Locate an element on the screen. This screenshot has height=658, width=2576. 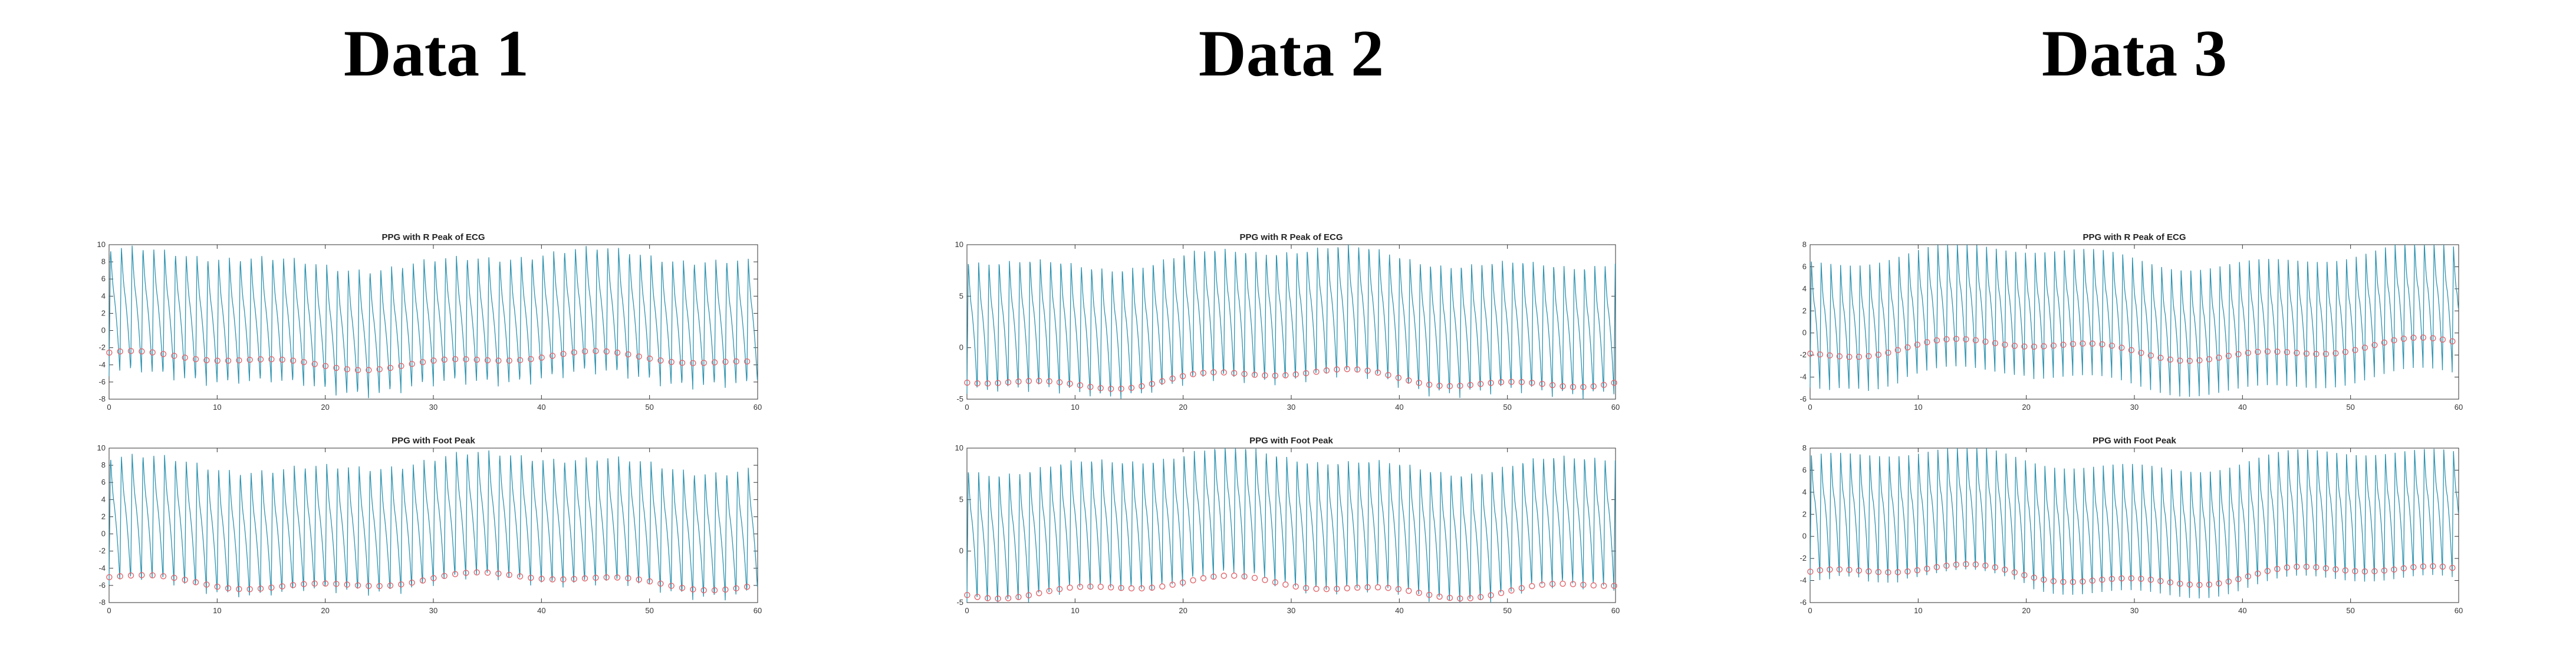
y-tick-label: 8 is located at coordinates (1805, 244).